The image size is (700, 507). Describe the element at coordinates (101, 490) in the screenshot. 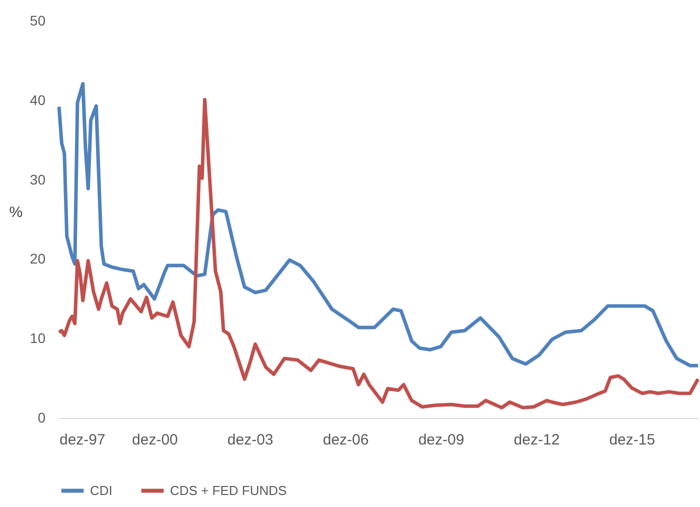

I see `legend-label: CDI` at that location.